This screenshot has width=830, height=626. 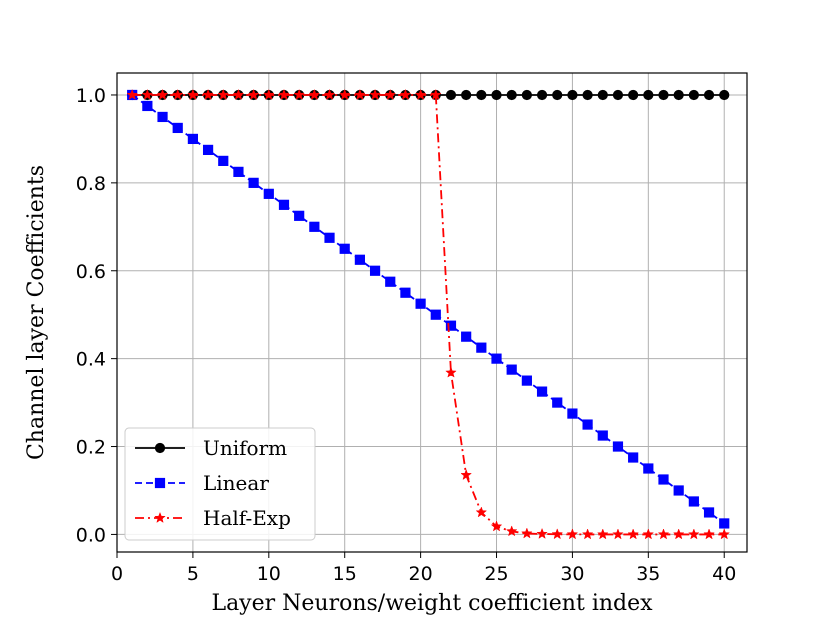 What do you see at coordinates (648, 574) in the screenshot?
I see `x-tick-label: 35` at bounding box center [648, 574].